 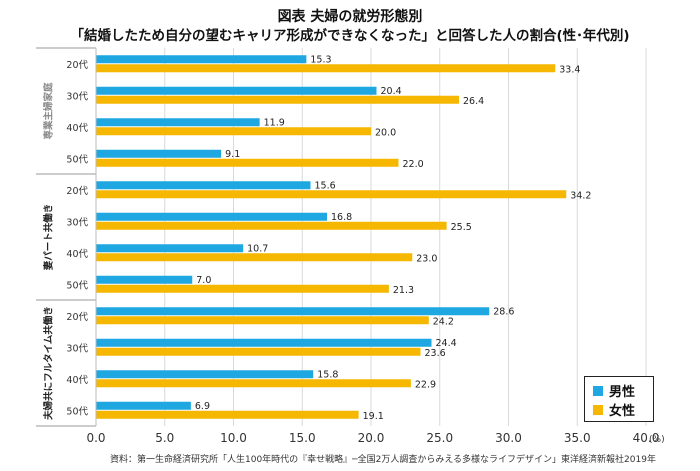 I want to click on data-label-female: 23.6, so click(x=435, y=353).